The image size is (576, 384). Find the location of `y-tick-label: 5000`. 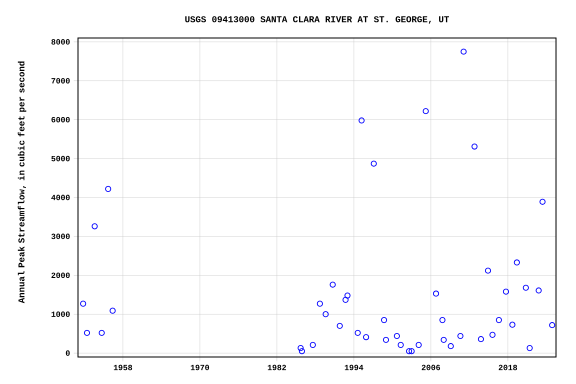

y-tick-label: 5000 is located at coordinates (60, 159).